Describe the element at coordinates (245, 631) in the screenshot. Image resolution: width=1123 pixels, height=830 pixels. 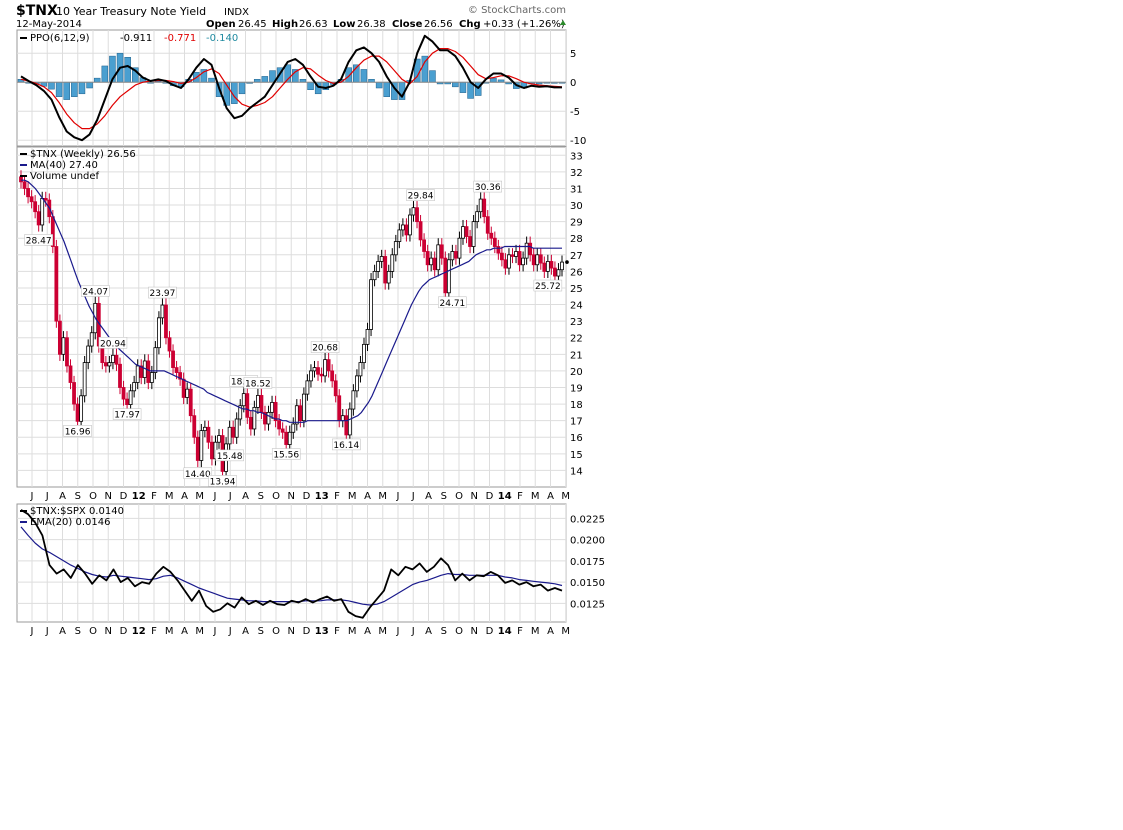
I see `ratio-x-tick-label: A` at that location.